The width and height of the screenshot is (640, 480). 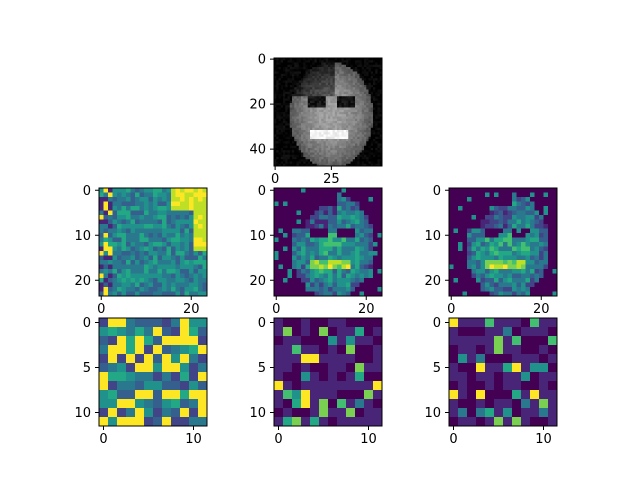 I want to click on x-tick-label: 0, so click(x=278, y=439).